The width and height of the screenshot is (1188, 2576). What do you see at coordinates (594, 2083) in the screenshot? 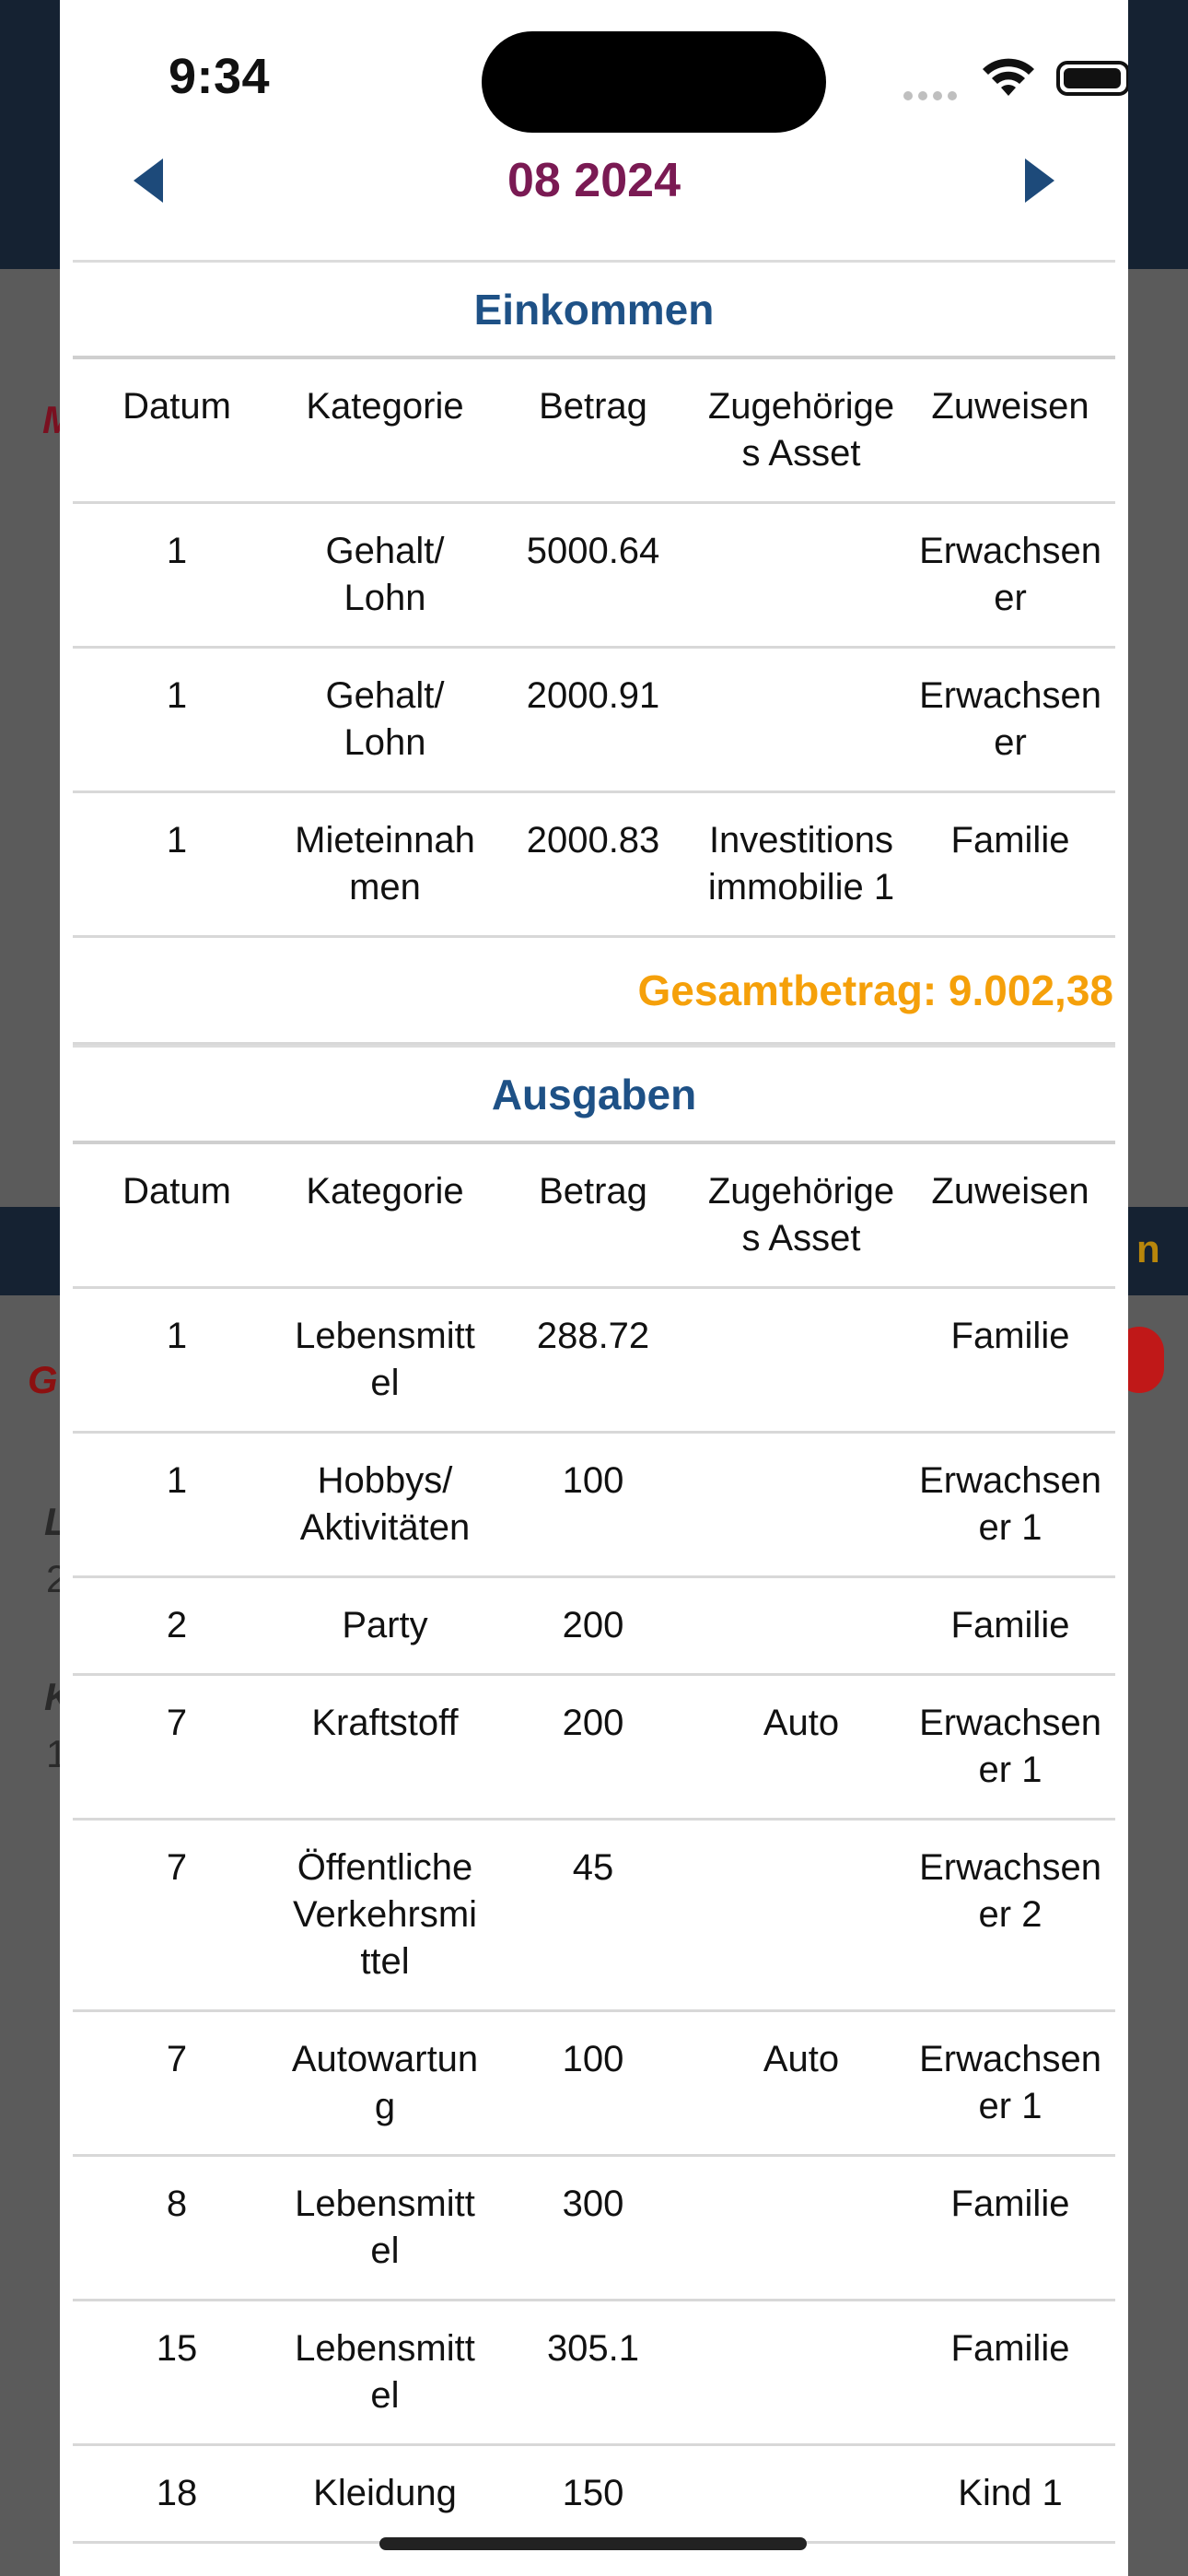
I see `expense-row: 7 Autowartun g 100 Auto Erwachsen er 1` at bounding box center [594, 2083].